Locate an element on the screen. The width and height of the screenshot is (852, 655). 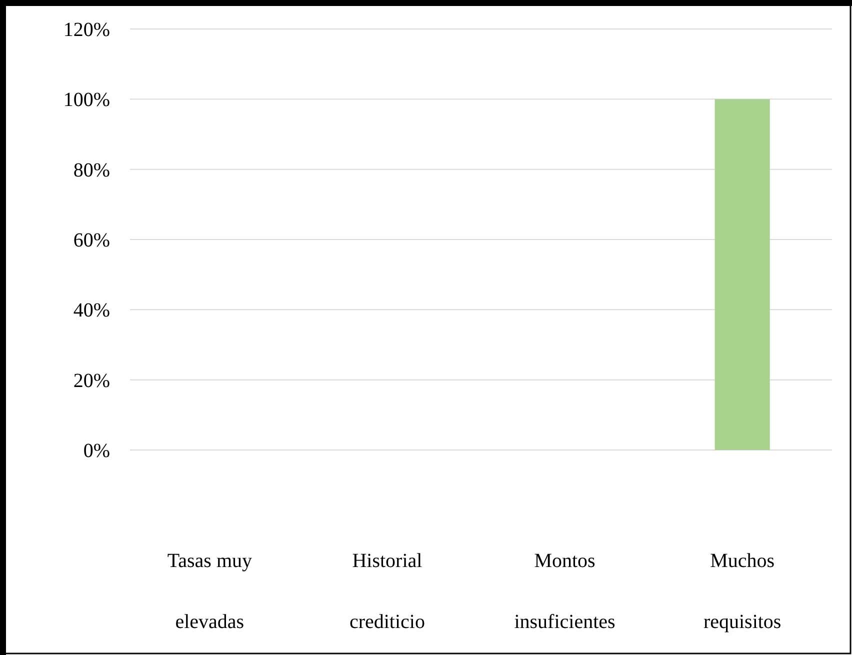
y-tick-label: 60% is located at coordinates (91, 241).